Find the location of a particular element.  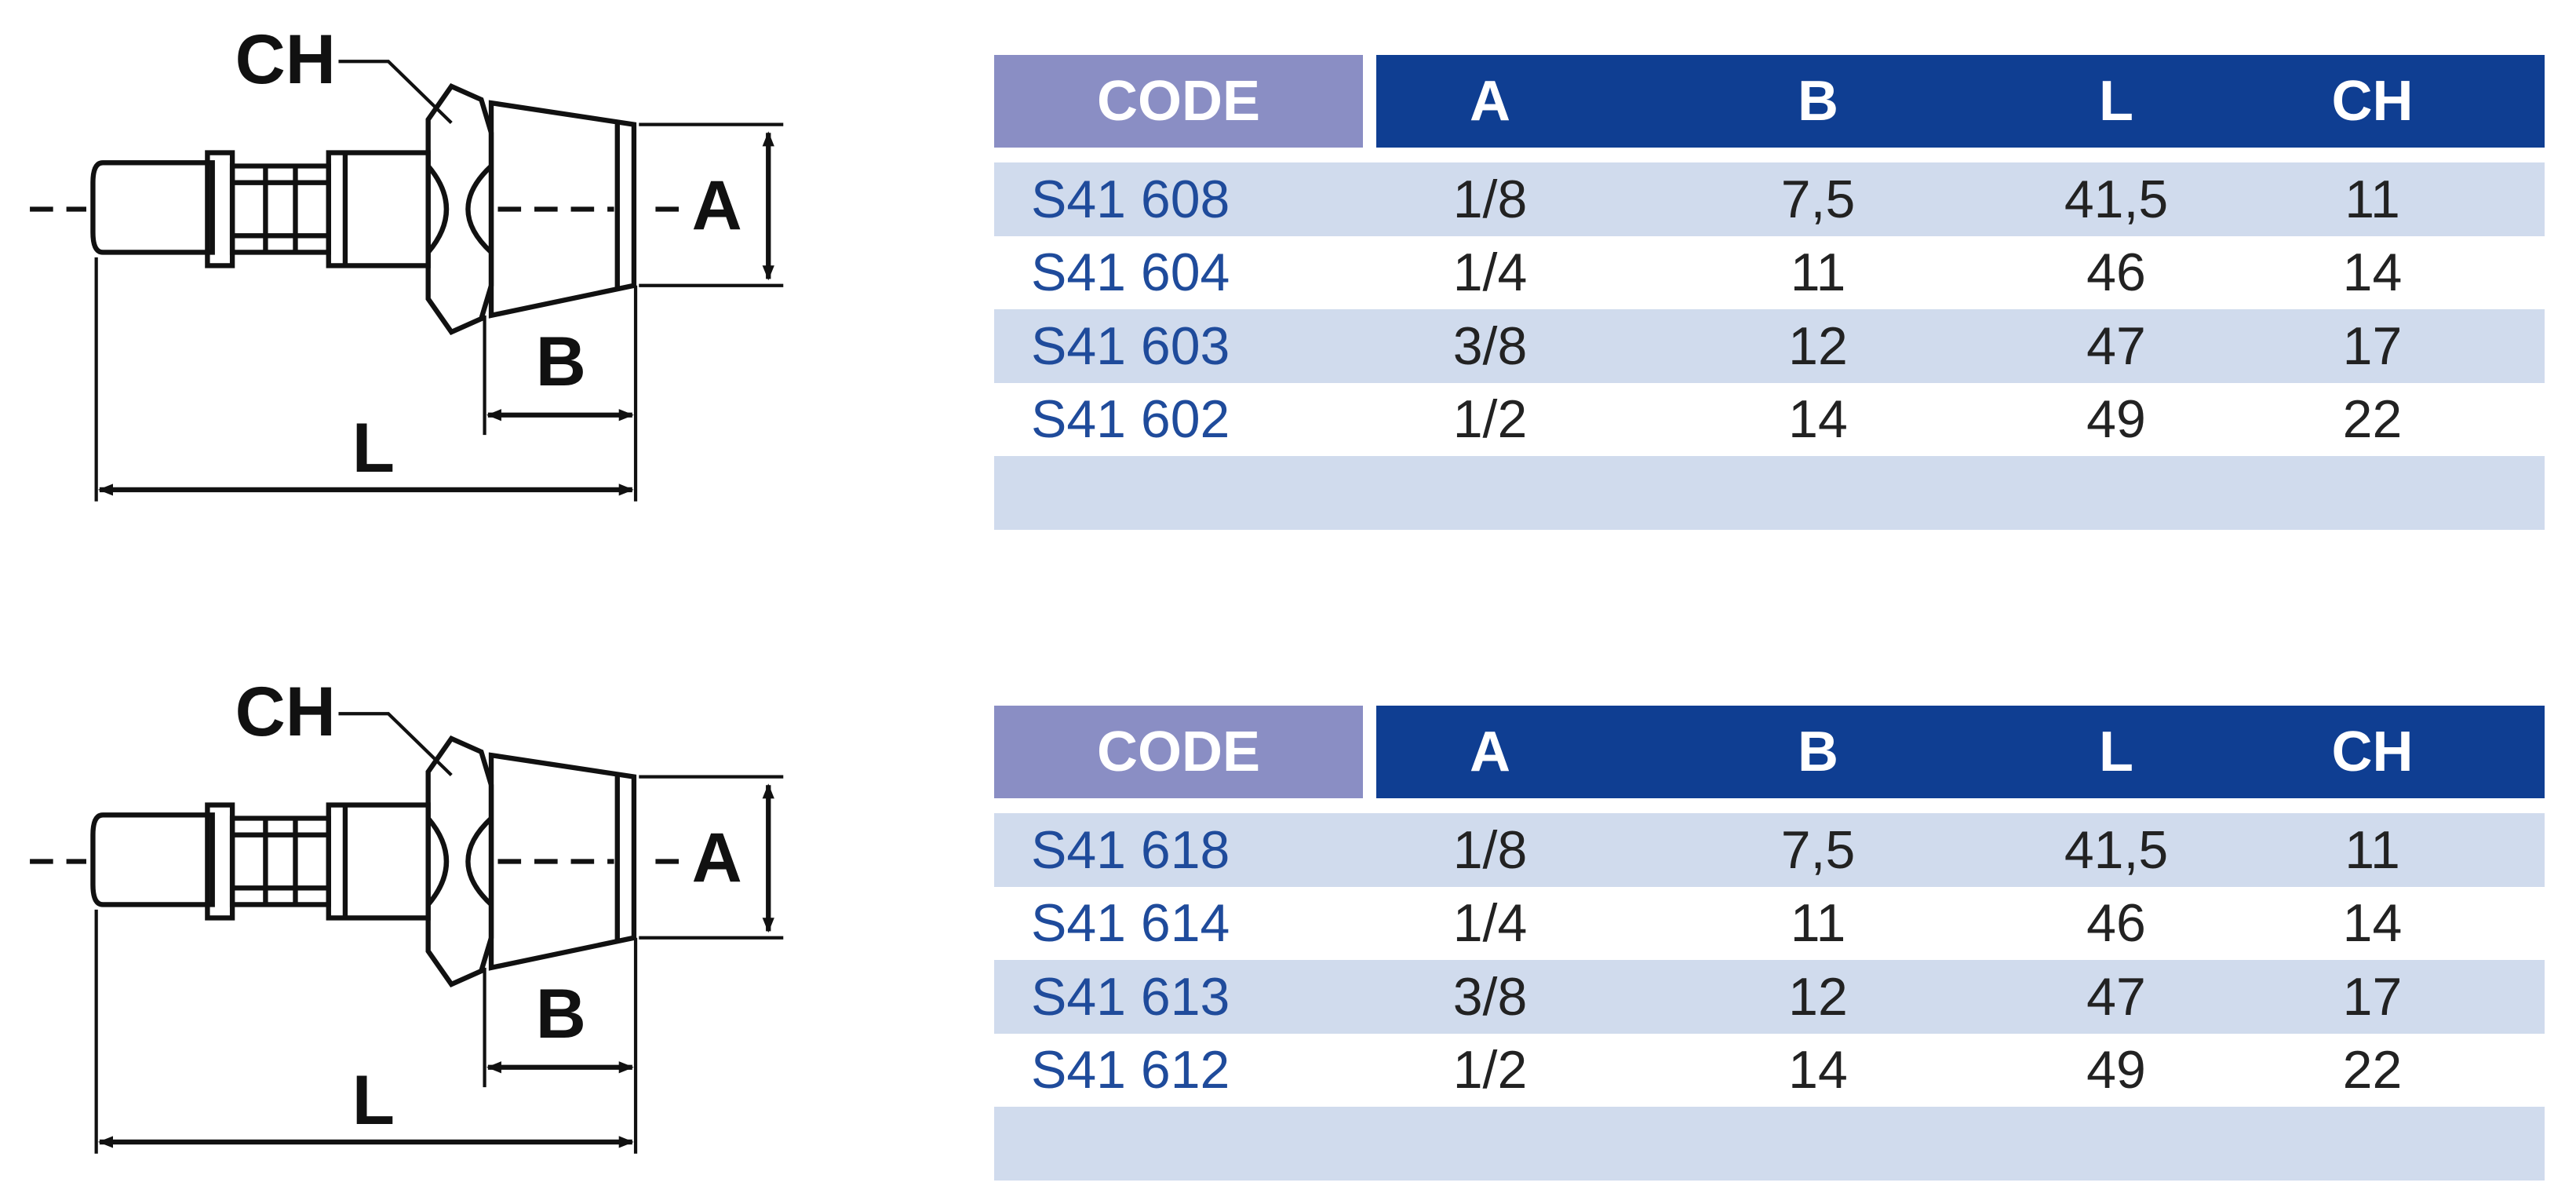

code-cell: S41 614 is located at coordinates (1130, 923).